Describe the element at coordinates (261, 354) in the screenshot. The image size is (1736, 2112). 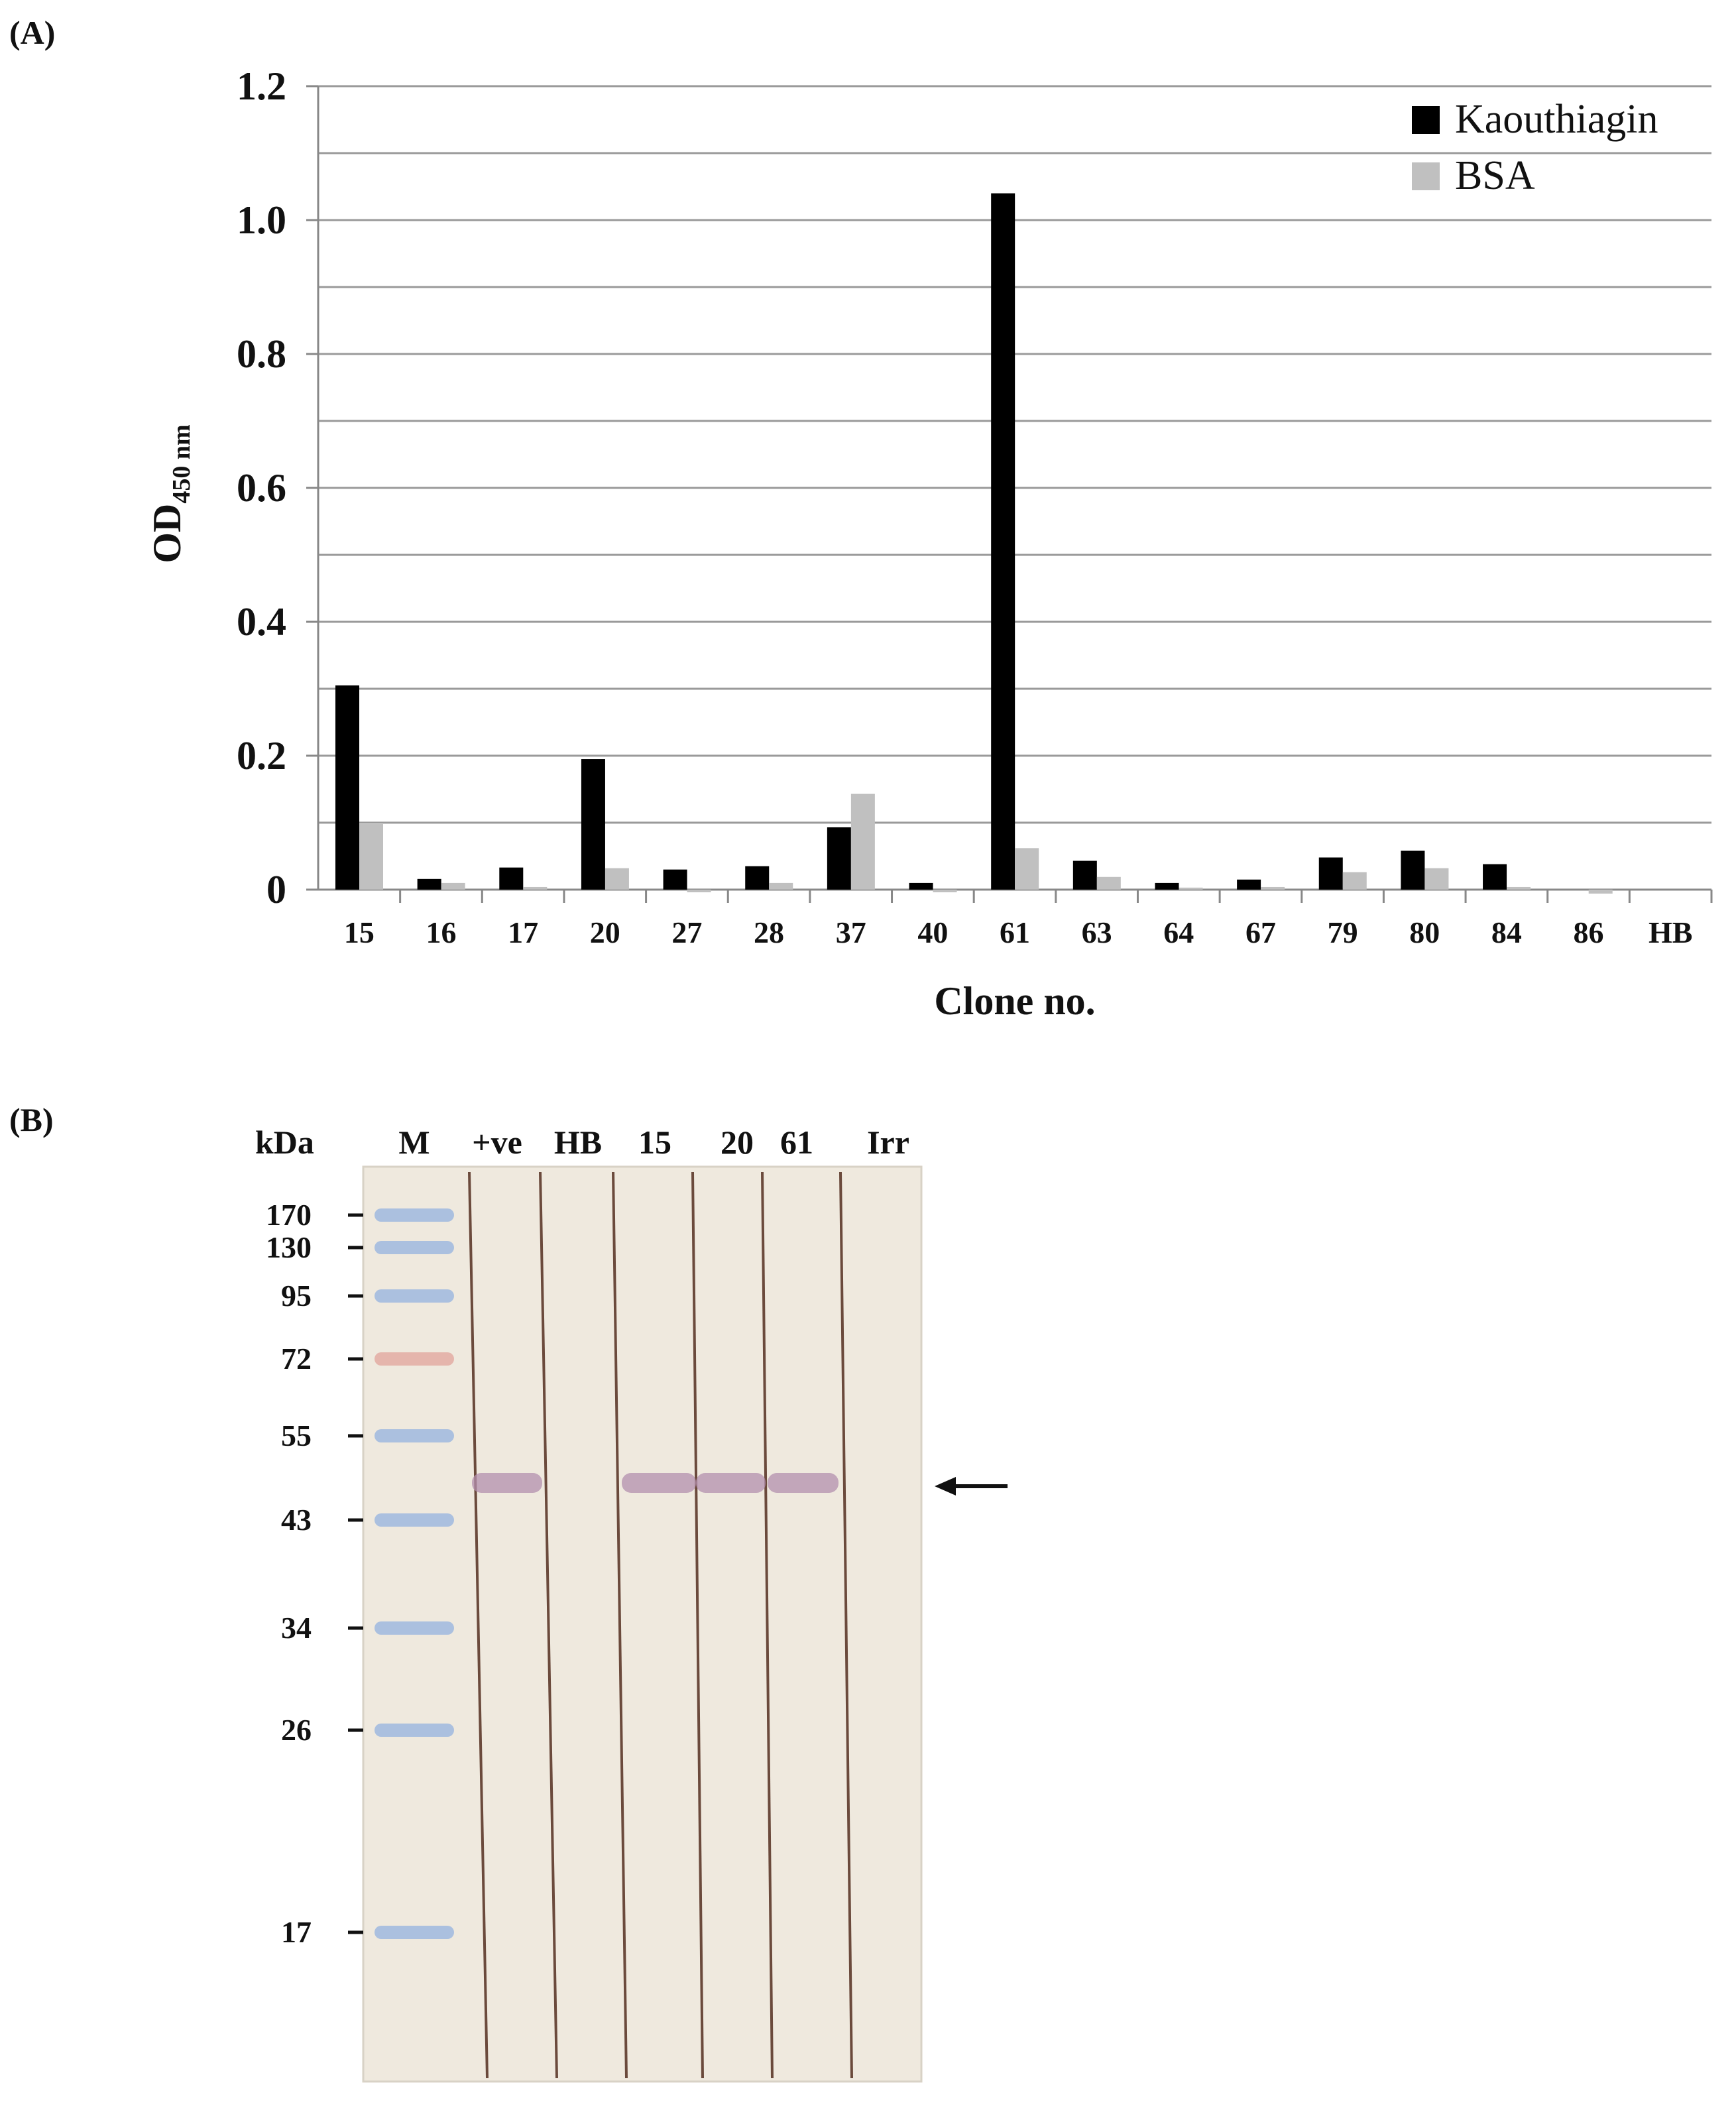
I see `y-tick-label: 0.8` at that location.